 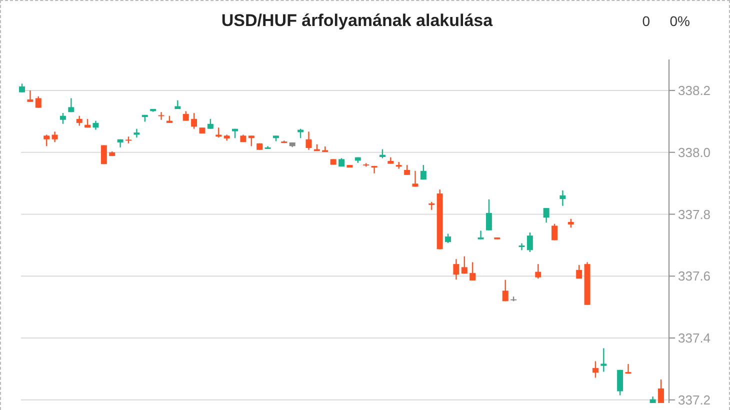 What do you see at coordinates (694, 276) in the screenshot?
I see `y-tick-label: 337.6` at bounding box center [694, 276].